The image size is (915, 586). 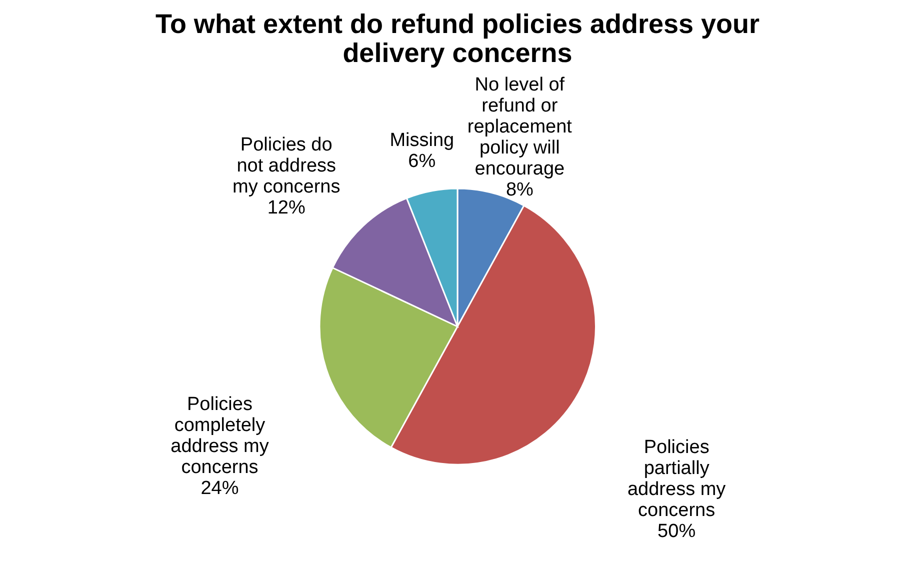 What do you see at coordinates (219, 488) in the screenshot?
I see `data-label: 24%` at bounding box center [219, 488].